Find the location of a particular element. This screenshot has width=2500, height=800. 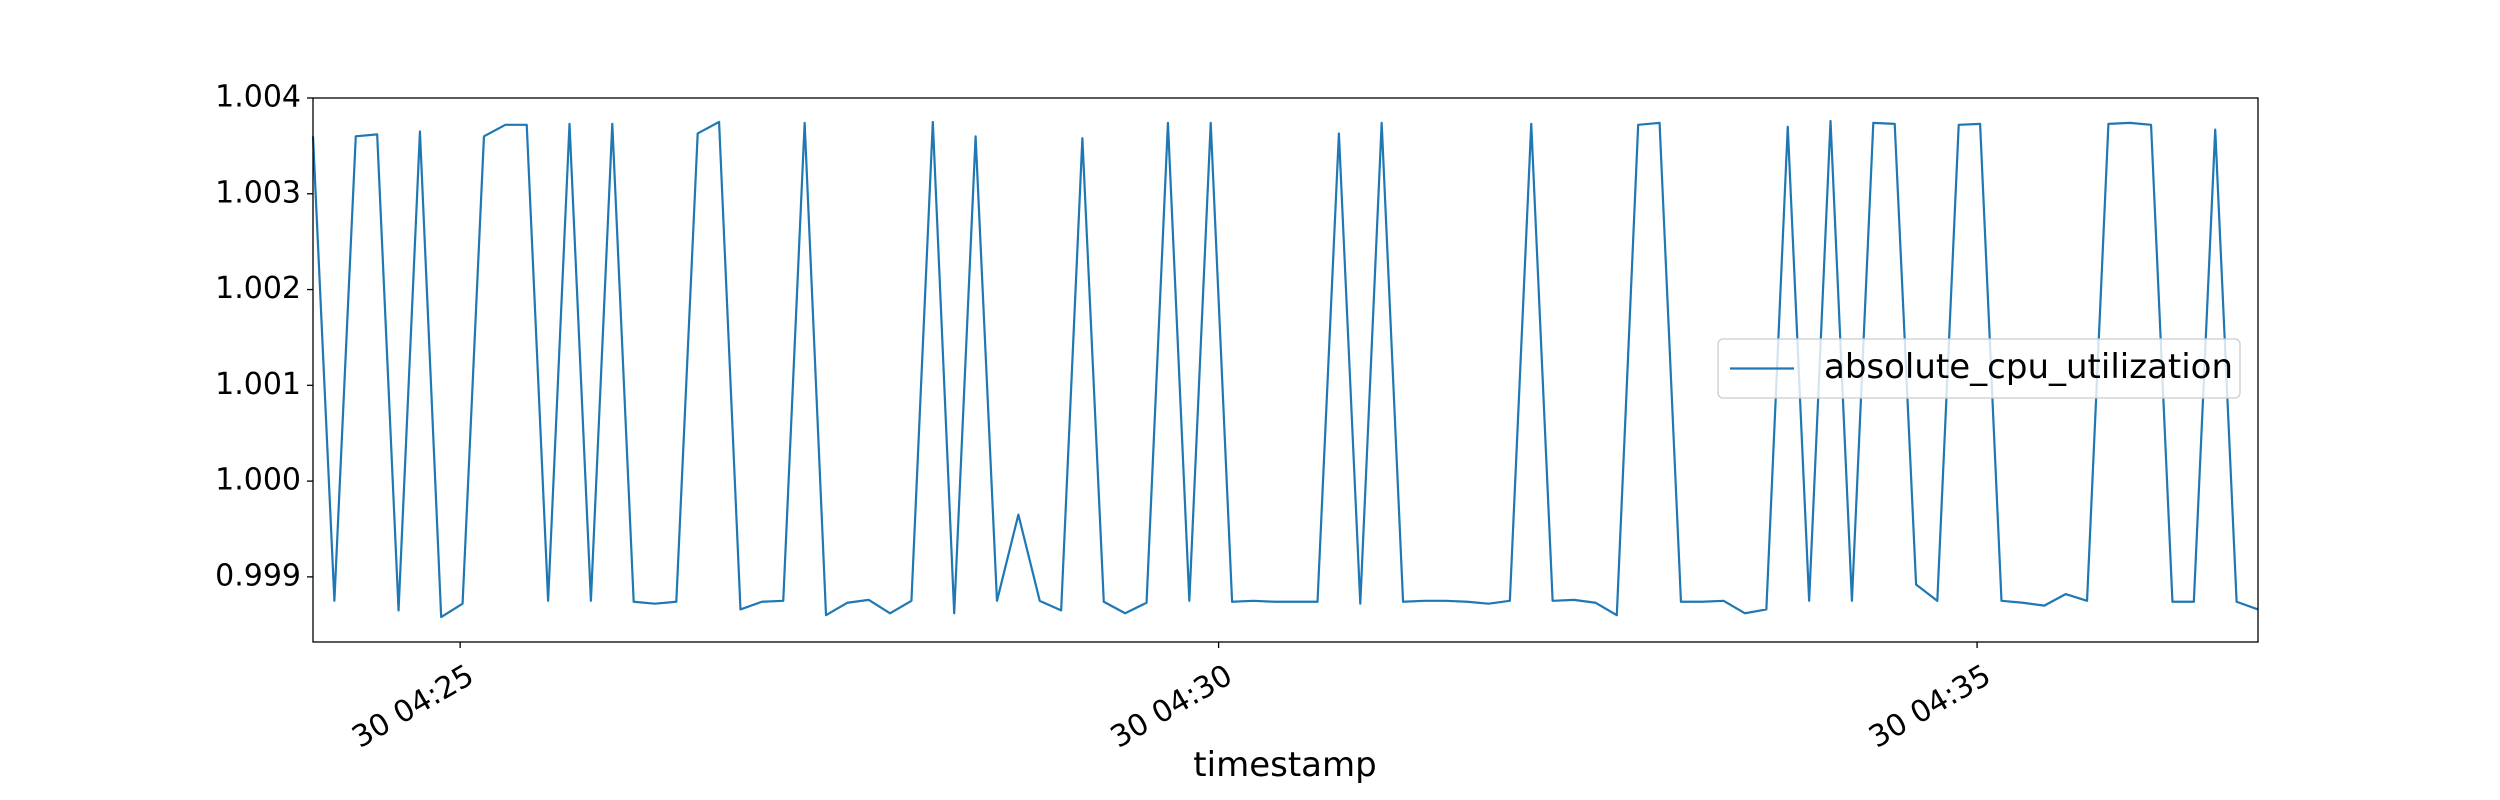

y-tick-label: 1.001 is located at coordinates (258, 384).